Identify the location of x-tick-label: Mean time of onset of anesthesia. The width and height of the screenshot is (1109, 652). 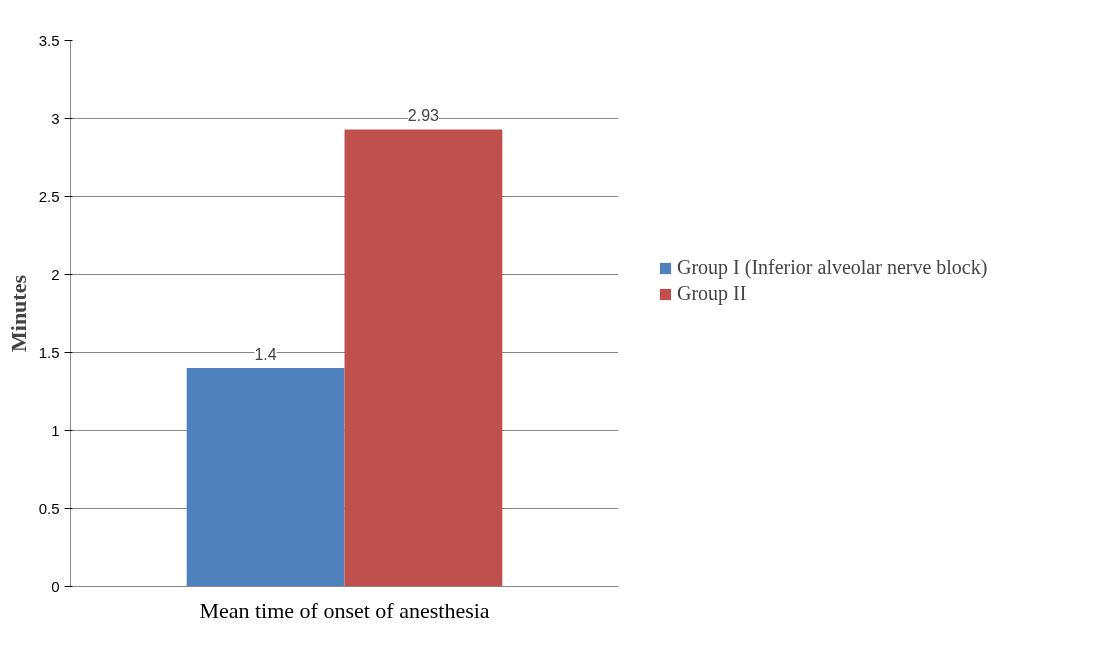
(344, 610).